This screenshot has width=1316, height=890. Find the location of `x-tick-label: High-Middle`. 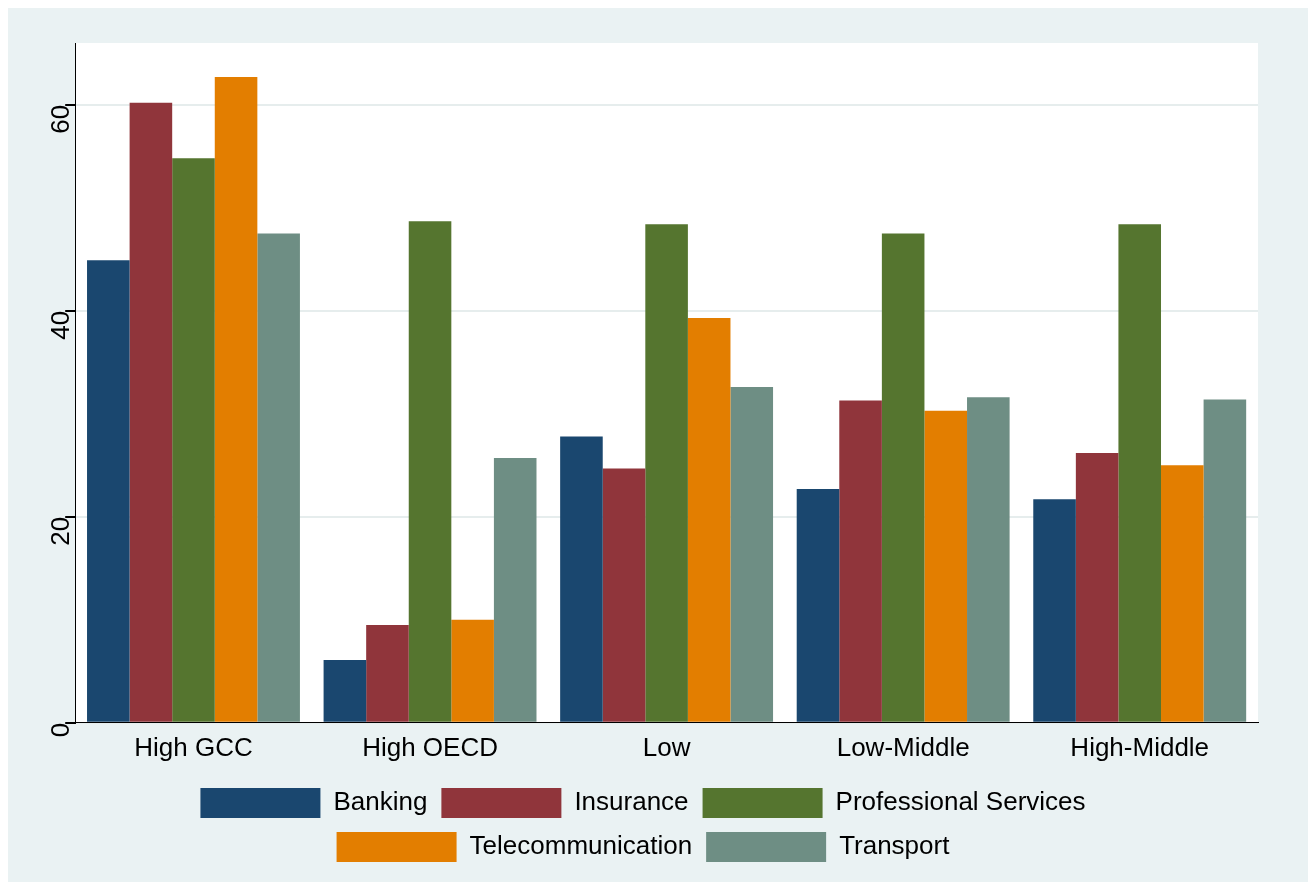

x-tick-label: High-Middle is located at coordinates (1140, 746).